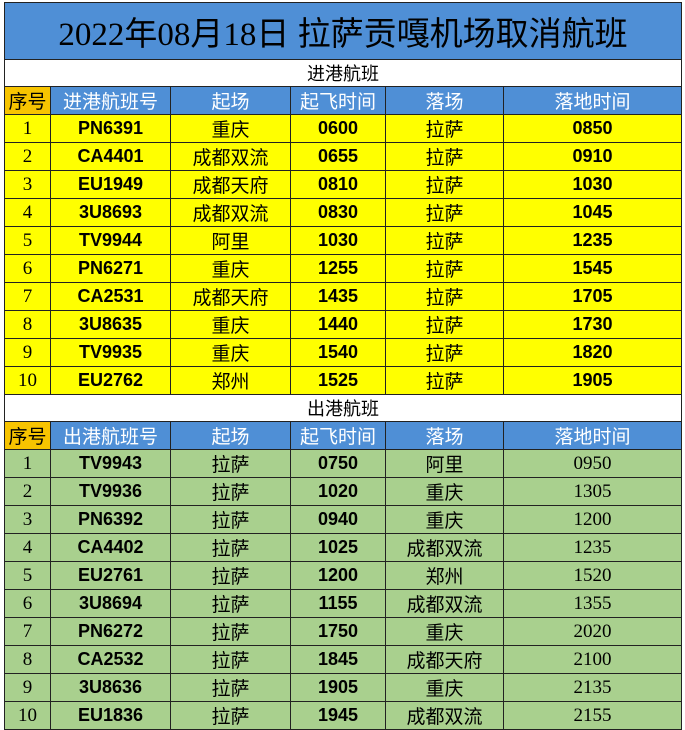 Image resolution: width=685 pixels, height=730 pixels. What do you see at coordinates (592, 631) in the screenshot?
I see `cell: 2020` at bounding box center [592, 631].